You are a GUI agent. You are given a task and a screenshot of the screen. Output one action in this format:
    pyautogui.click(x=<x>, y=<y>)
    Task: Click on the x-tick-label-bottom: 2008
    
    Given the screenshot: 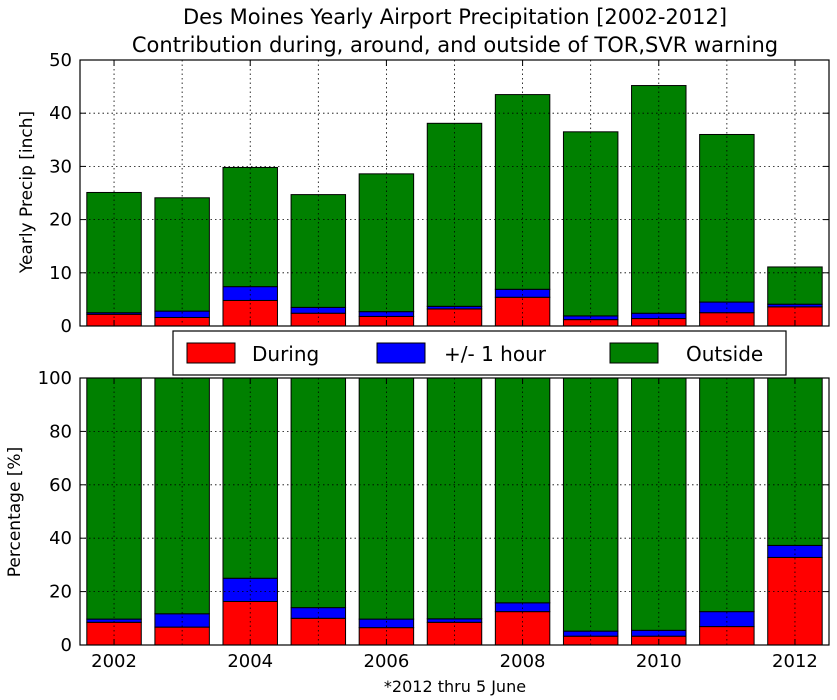 What is the action you would take?
    pyautogui.click(x=523, y=661)
    